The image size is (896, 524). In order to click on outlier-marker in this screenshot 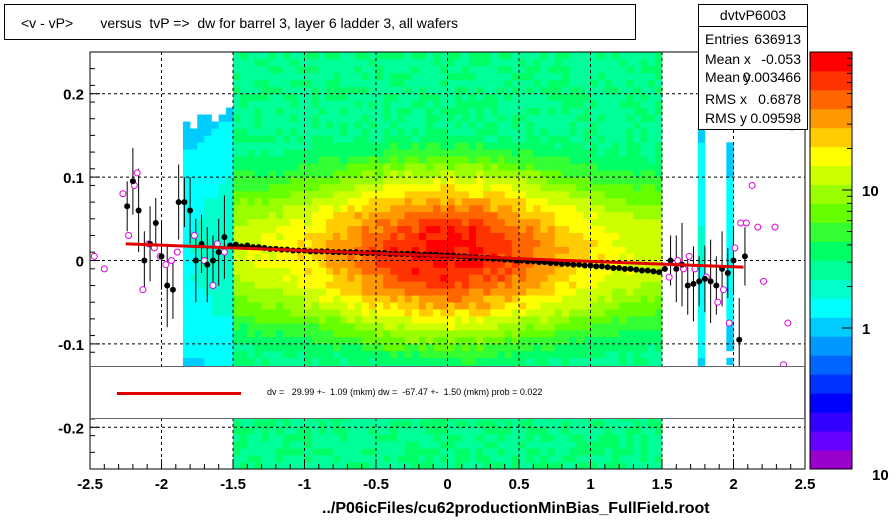, I will do `click(94, 256)`.